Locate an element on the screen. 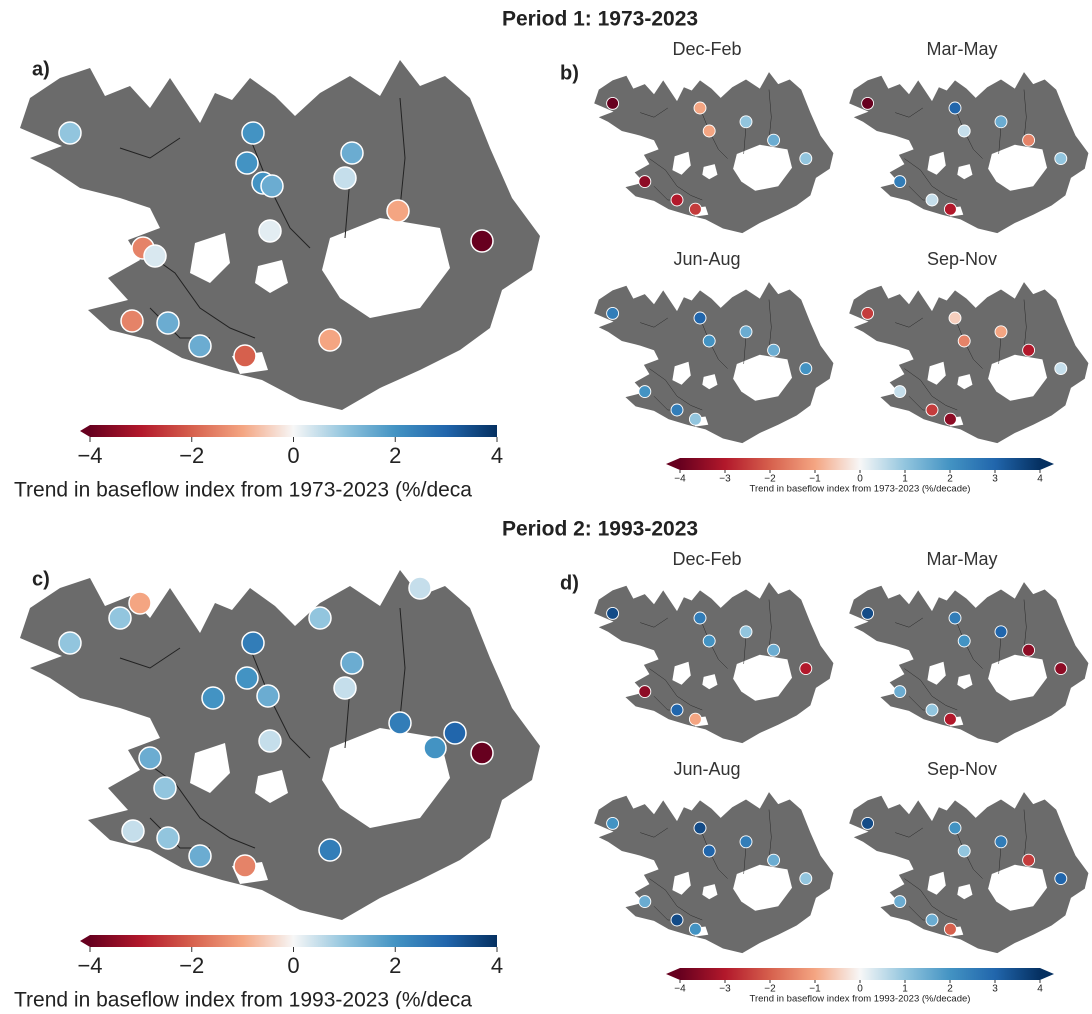 The height and width of the screenshot is (1014, 1092). panel-label: d) is located at coordinates (569, 583).